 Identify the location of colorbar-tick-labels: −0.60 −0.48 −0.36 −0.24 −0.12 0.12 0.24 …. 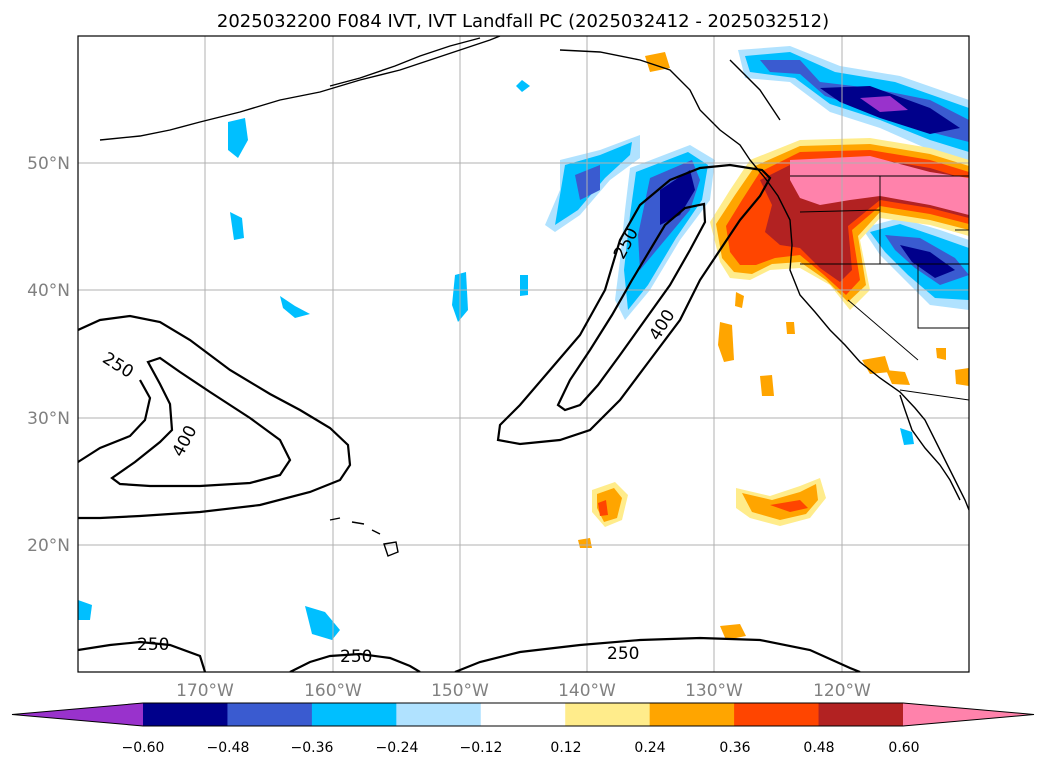
(521, 748).